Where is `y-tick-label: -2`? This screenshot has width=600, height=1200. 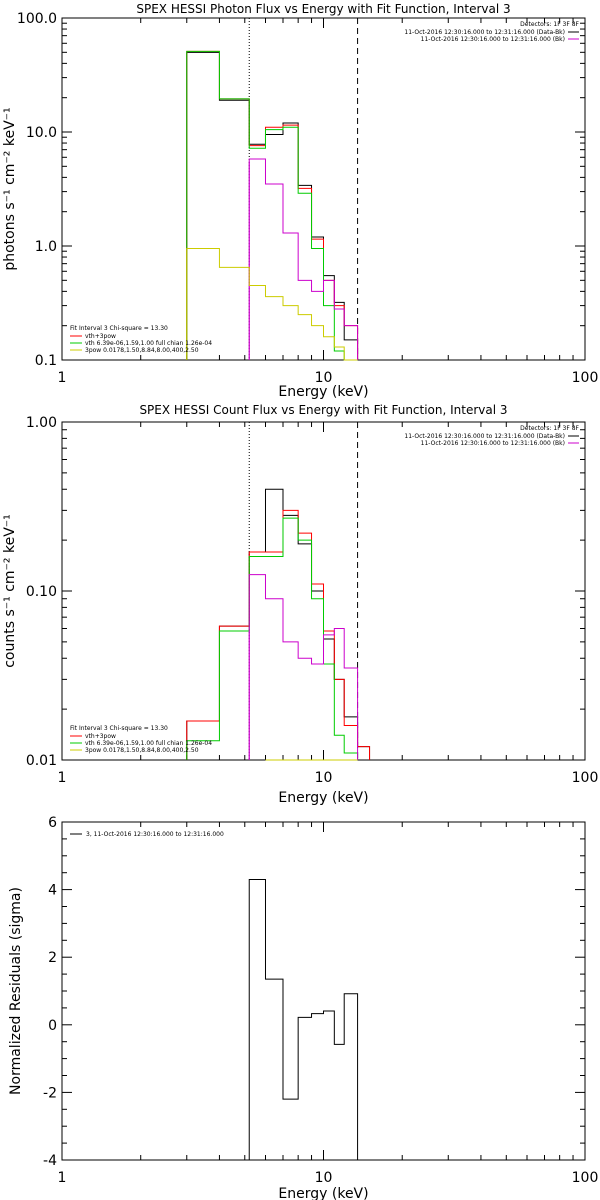
y-tick-label: -2 is located at coordinates (50, 1093).